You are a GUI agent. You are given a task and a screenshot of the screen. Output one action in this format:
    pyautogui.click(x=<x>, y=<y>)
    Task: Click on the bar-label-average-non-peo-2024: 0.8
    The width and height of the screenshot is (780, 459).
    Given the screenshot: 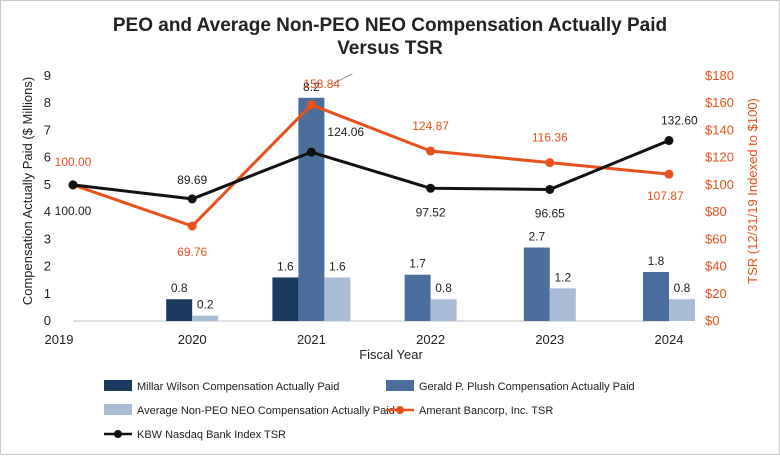 What is the action you would take?
    pyautogui.click(x=682, y=288)
    